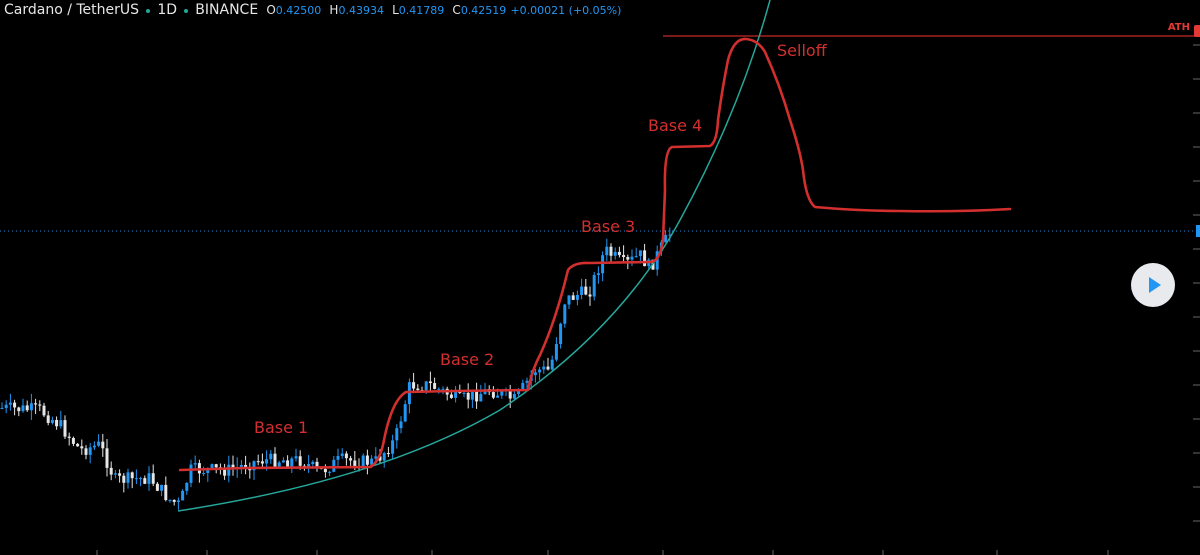 The width and height of the screenshot is (1200, 555). I want to click on current-price-tag, so click(1198, 231).